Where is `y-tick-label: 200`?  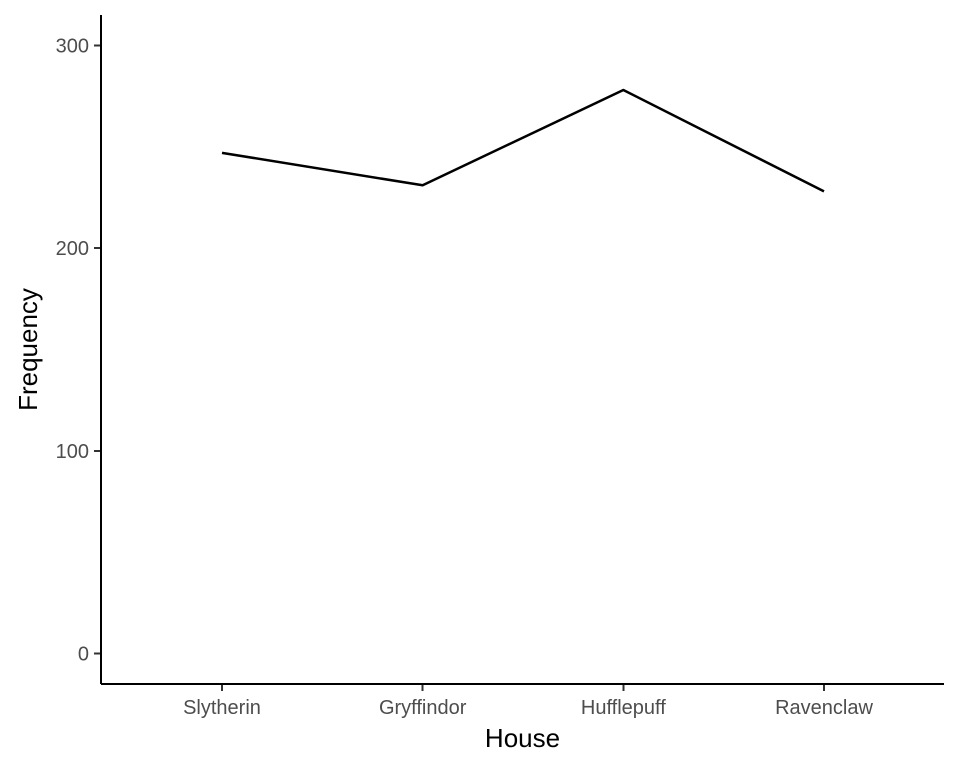
y-tick-label: 200 is located at coordinates (72, 249).